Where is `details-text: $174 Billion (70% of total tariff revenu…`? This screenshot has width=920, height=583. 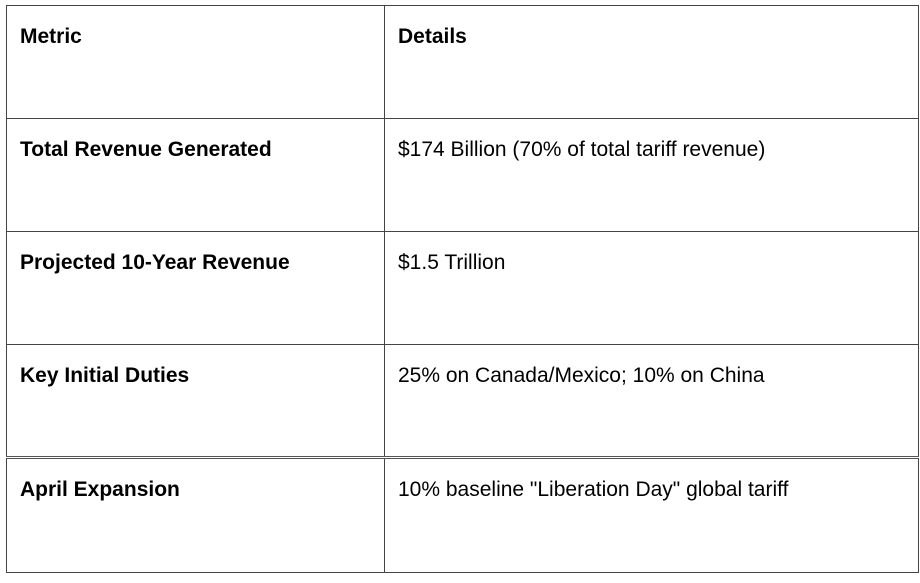 details-text: $174 Billion (70% of total tariff revenu… is located at coordinates (582, 149).